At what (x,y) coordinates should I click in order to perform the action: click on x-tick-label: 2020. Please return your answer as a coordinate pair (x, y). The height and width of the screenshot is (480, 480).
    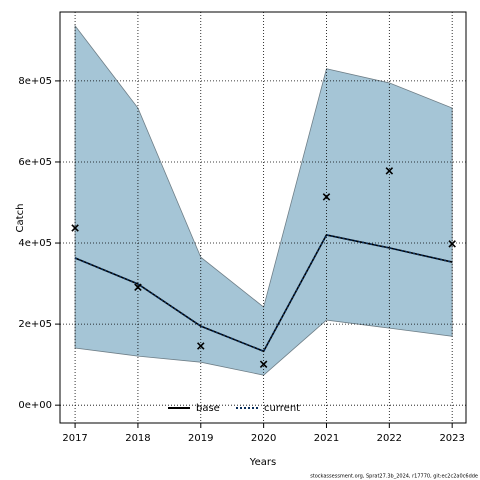
    Looking at the image, I should click on (263, 438).